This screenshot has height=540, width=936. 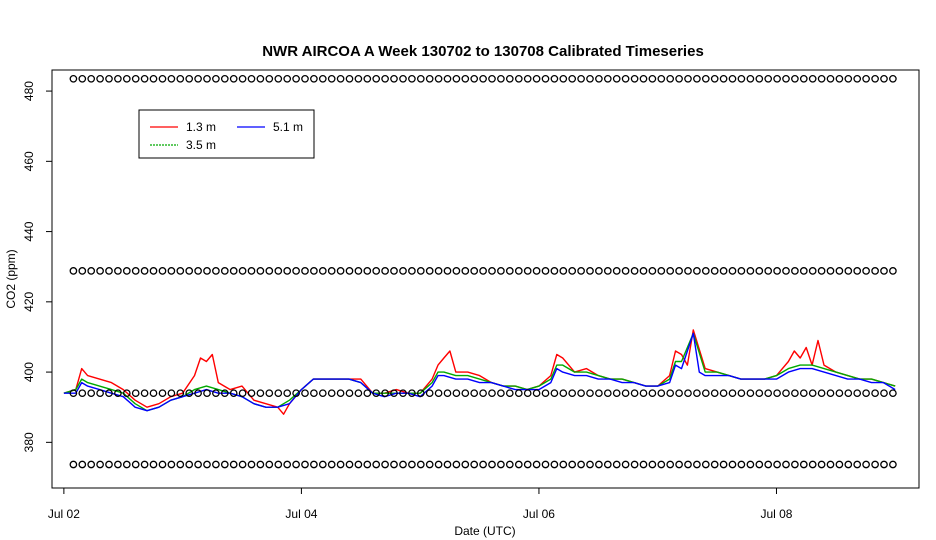 I want to click on legend: 1.3 m 3.5 m 5.1 m, so click(x=226, y=134).